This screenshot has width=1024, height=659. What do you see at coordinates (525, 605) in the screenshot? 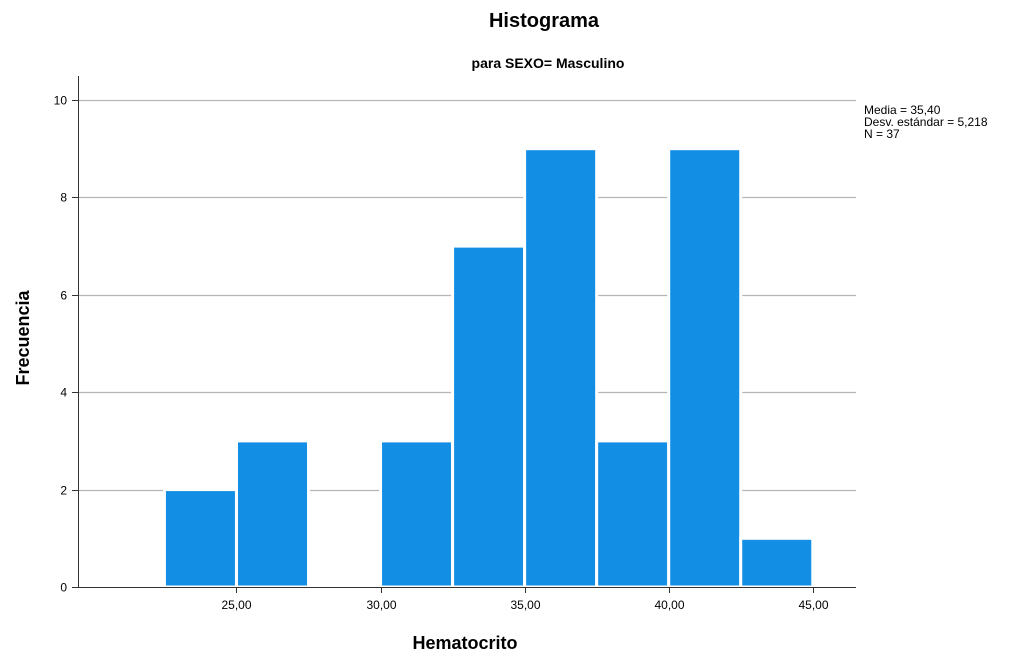
I see `x-tick-label: 35,00` at bounding box center [525, 605].